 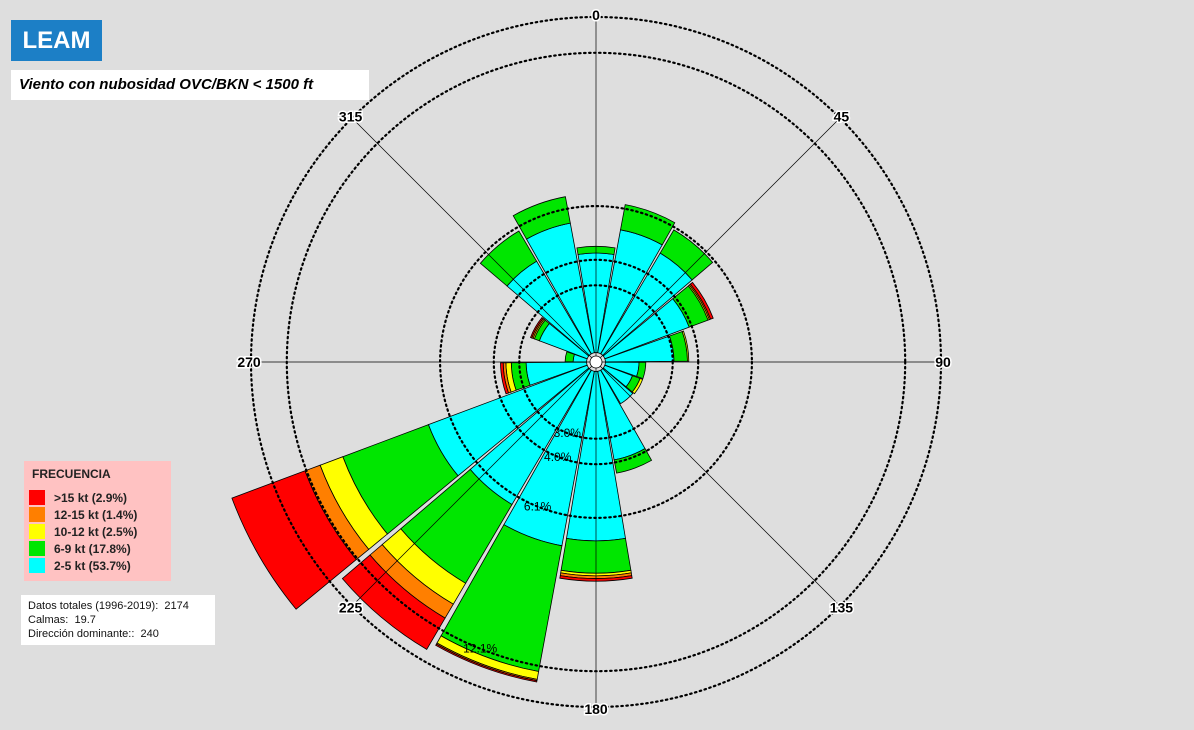 I want to click on stats-total: Datos totales (1996-2019): 2174, so click(x=108, y=606).